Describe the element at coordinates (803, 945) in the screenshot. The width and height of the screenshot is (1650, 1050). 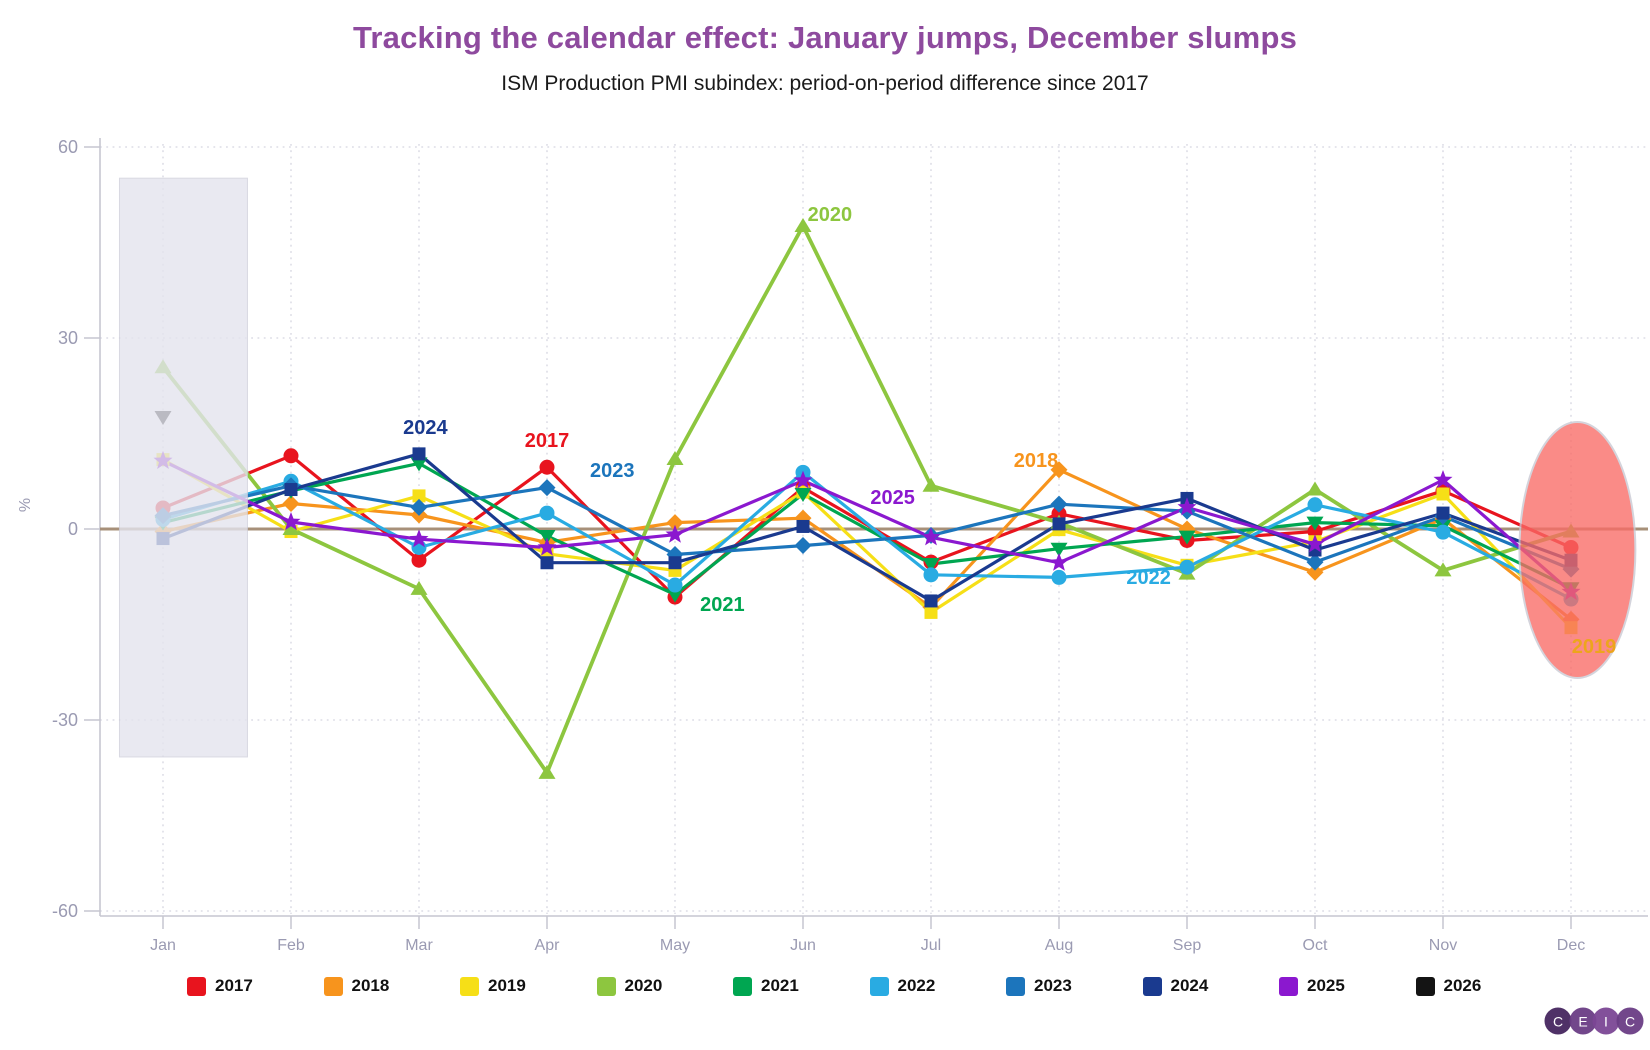
I see `x-tick-label: Jun` at that location.